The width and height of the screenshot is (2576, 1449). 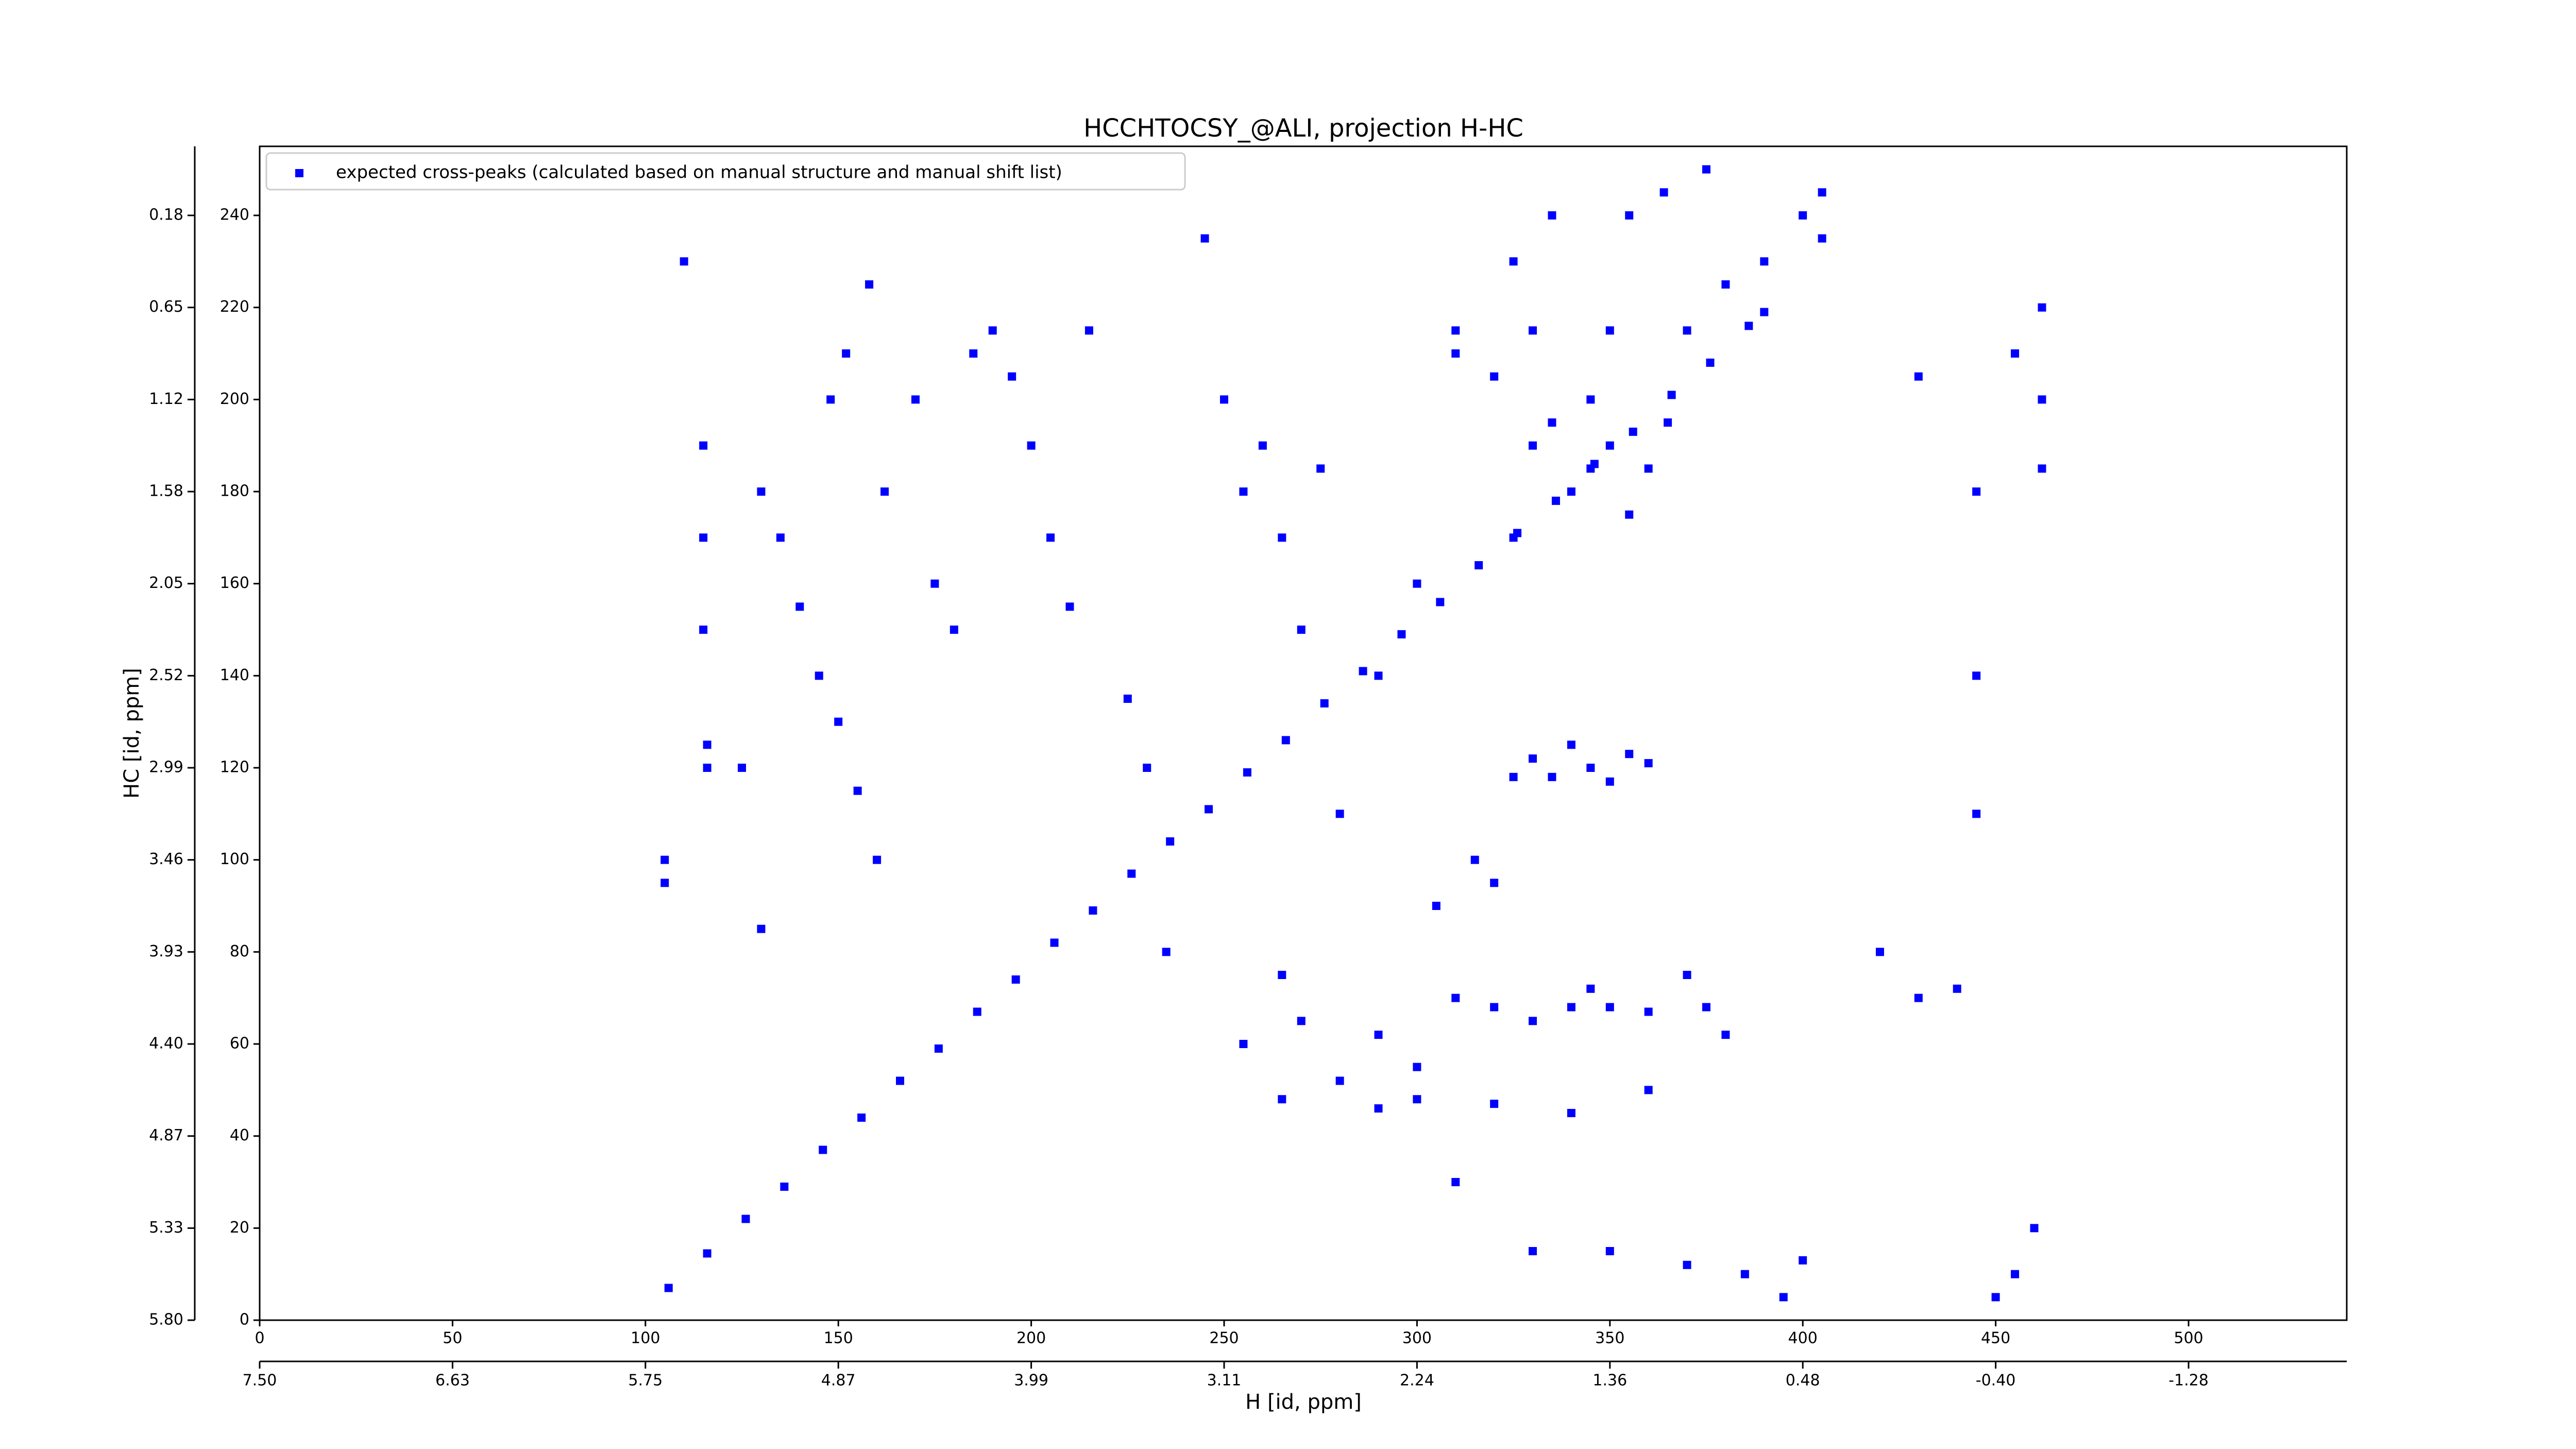 What do you see at coordinates (239, 951) in the screenshot?
I see `y-tick-label: 80` at bounding box center [239, 951].